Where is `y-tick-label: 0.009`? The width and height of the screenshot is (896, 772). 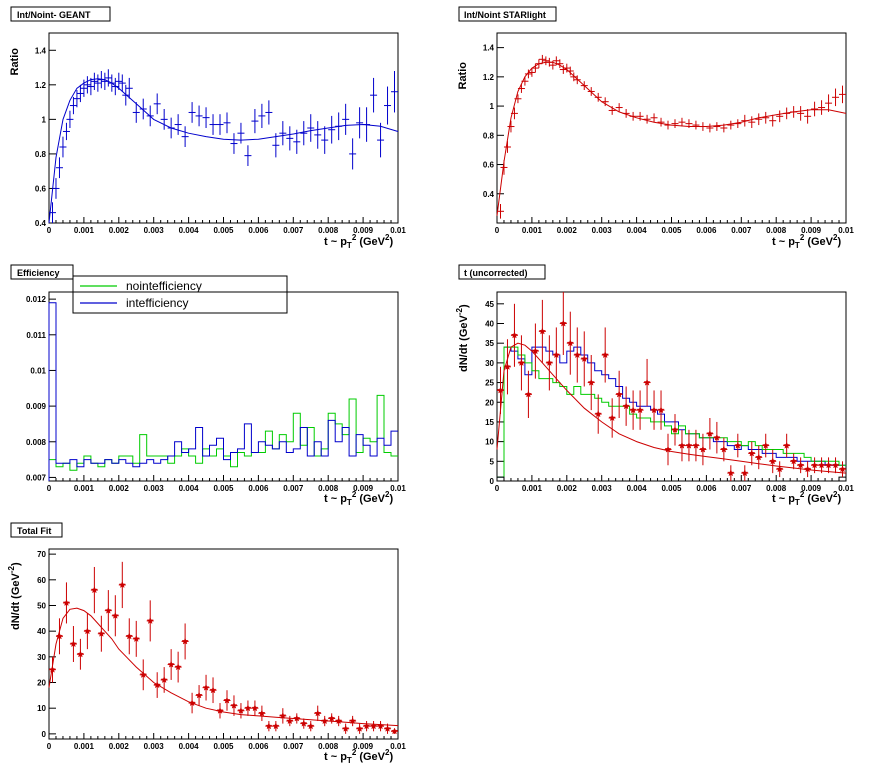 y-tick-label: 0.009 is located at coordinates (36, 406).